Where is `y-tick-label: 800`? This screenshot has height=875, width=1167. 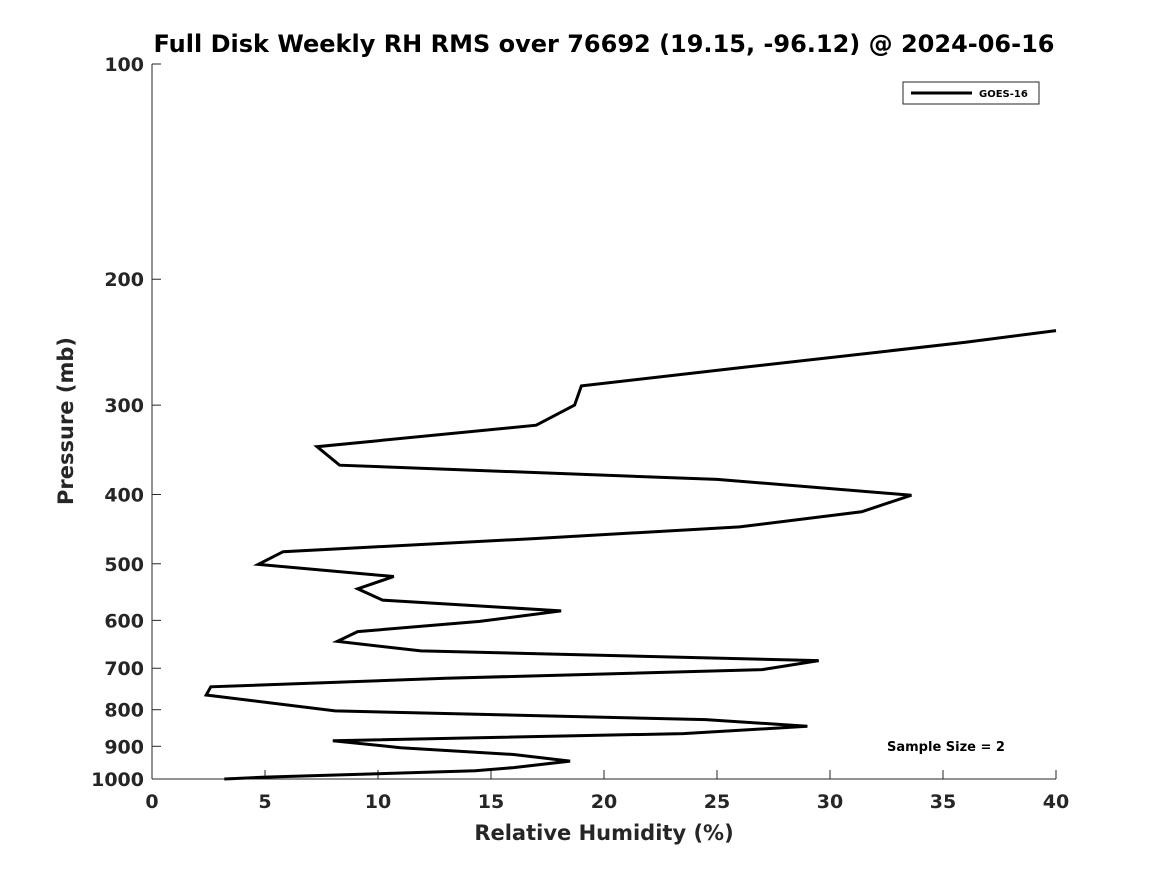 y-tick-label: 800 is located at coordinates (124, 711).